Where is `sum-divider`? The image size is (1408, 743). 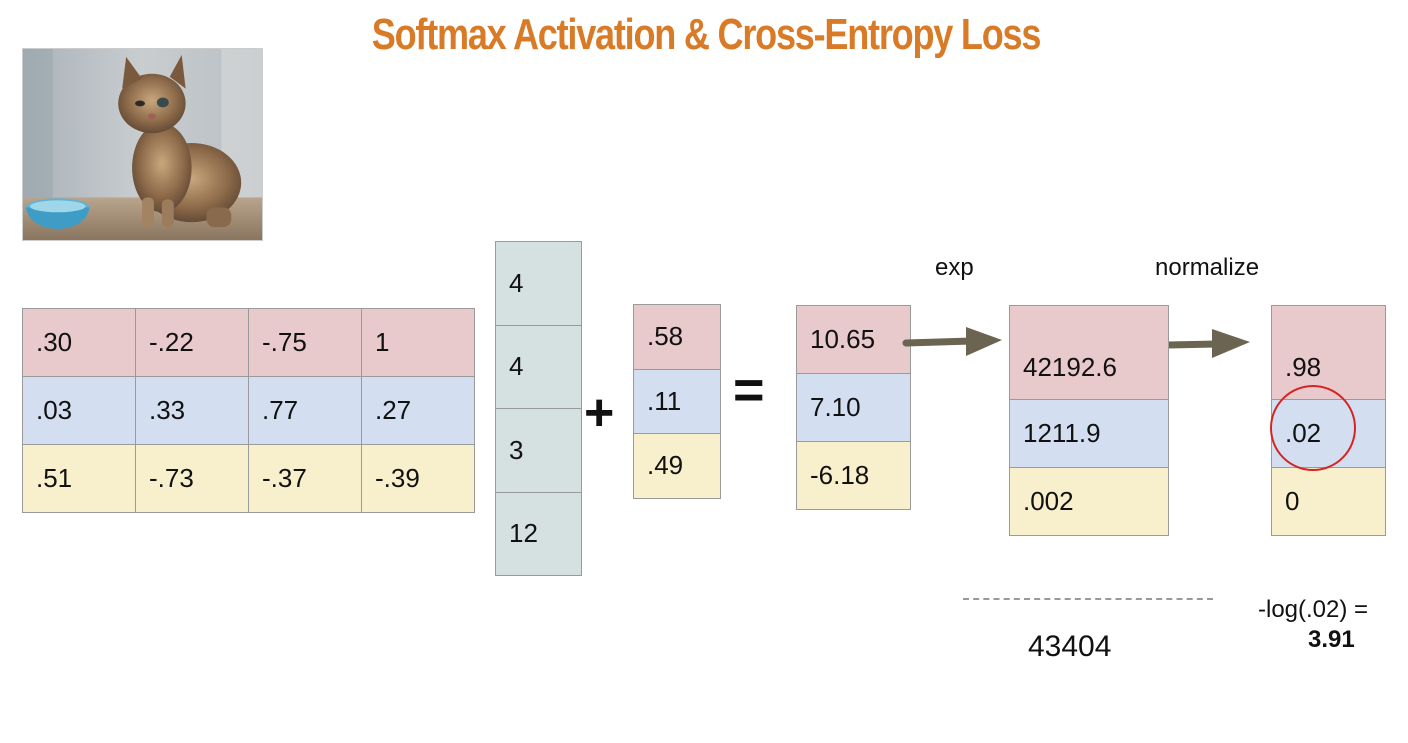 sum-divider is located at coordinates (1088, 599).